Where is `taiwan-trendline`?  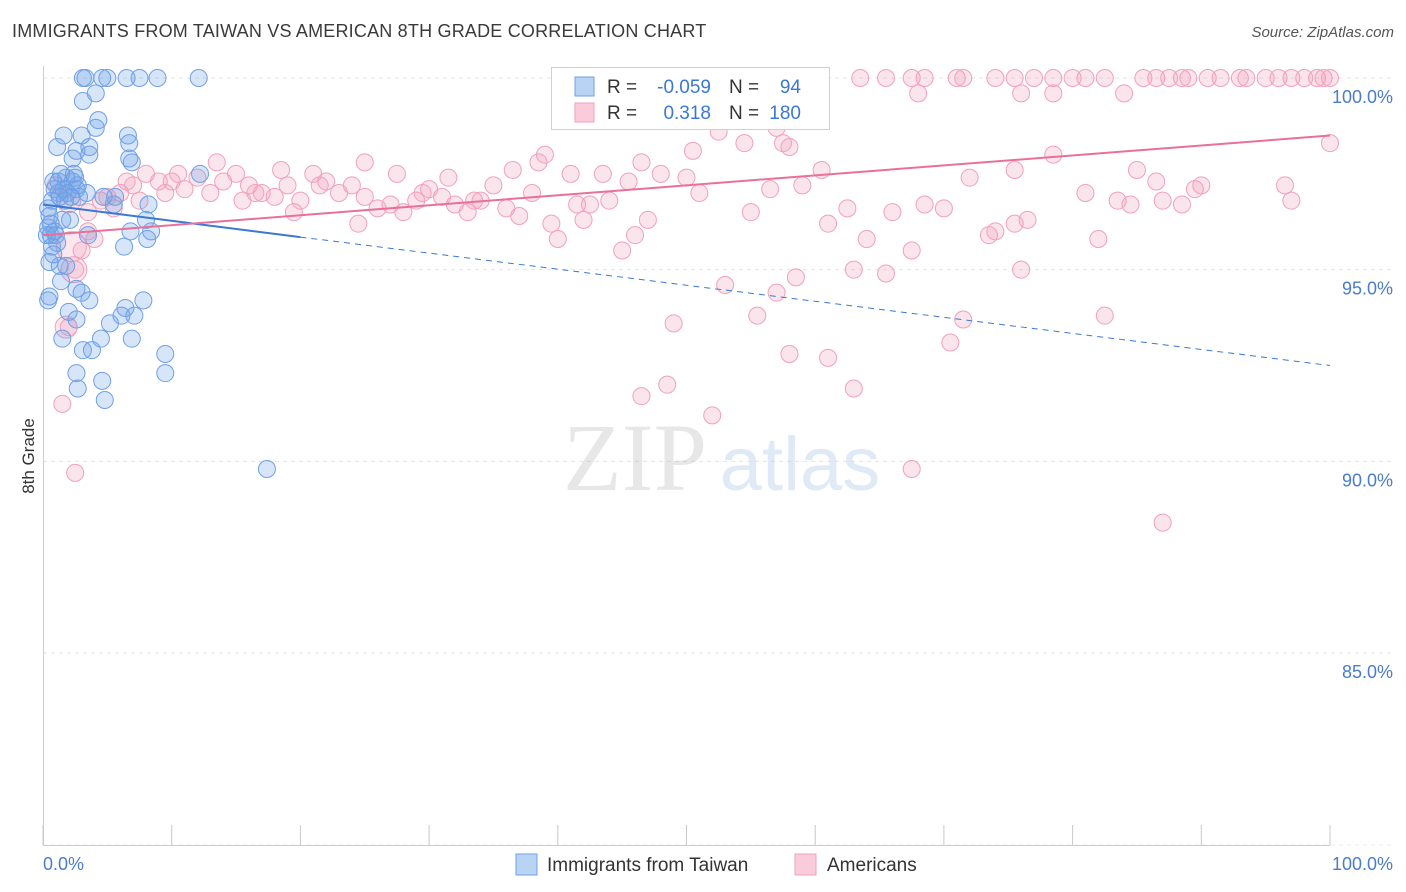
taiwan-trendline is located at coordinates (171, 221).